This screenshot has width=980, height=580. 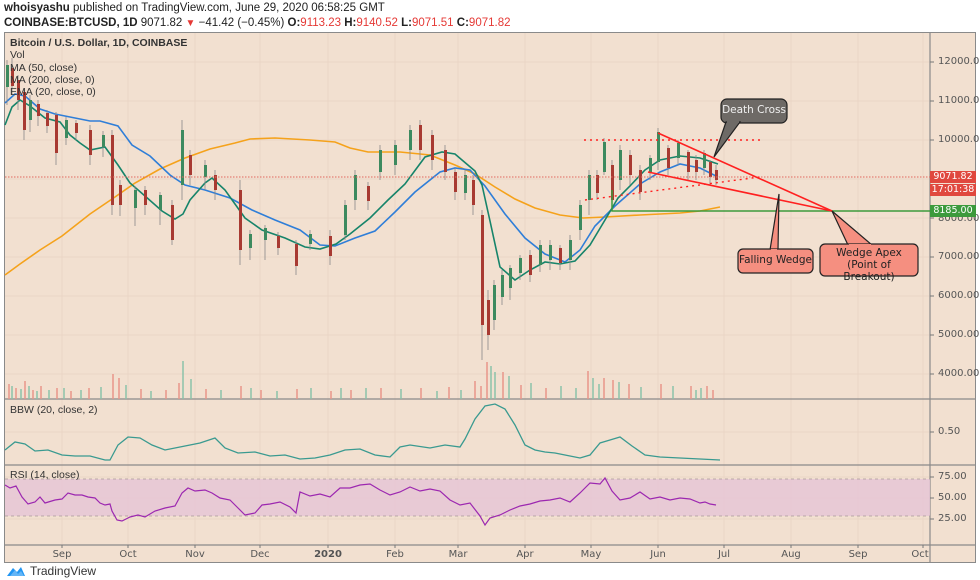 What do you see at coordinates (161, 23) in the screenshot?
I see `last-price: 9071.82` at bounding box center [161, 23].